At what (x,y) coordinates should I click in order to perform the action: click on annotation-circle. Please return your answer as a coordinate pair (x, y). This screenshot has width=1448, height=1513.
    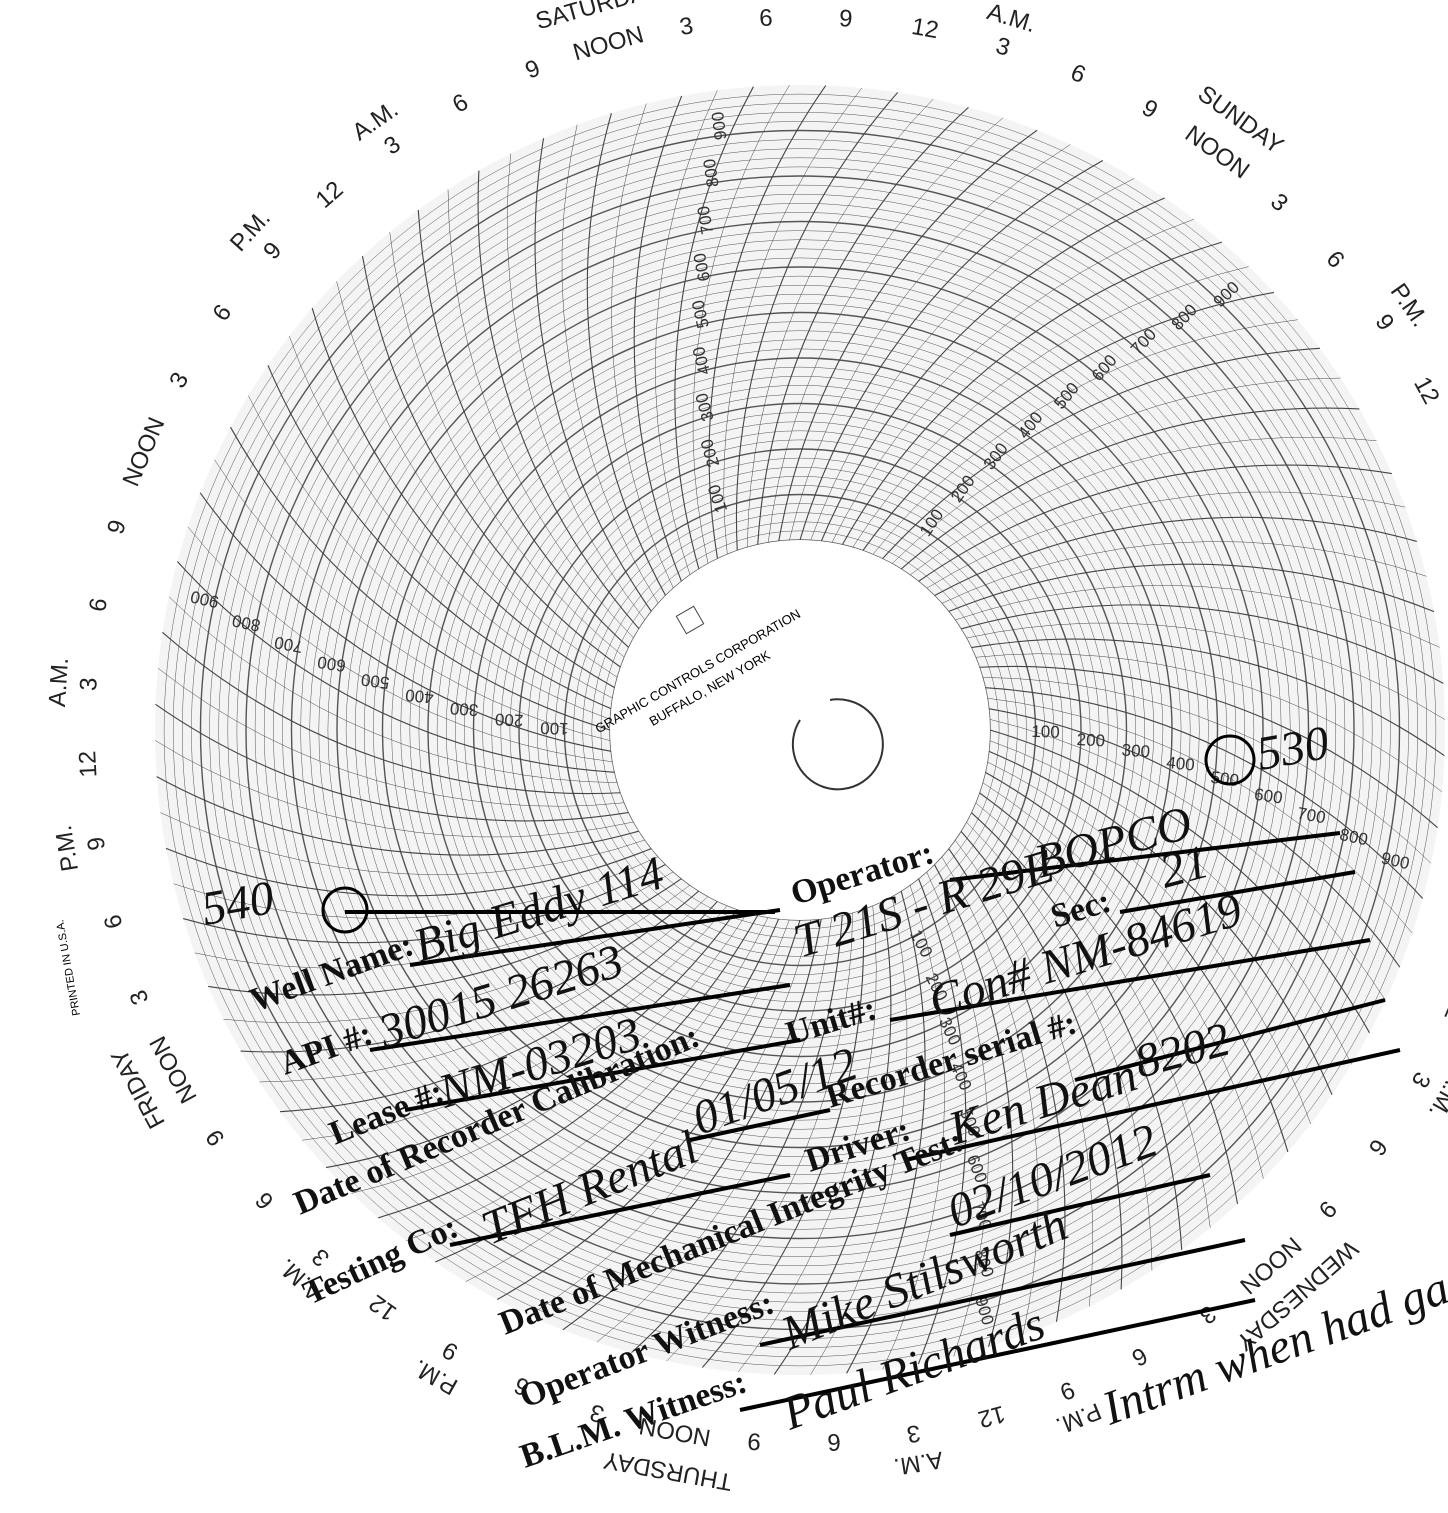
    Looking at the image, I should click on (1230, 760).